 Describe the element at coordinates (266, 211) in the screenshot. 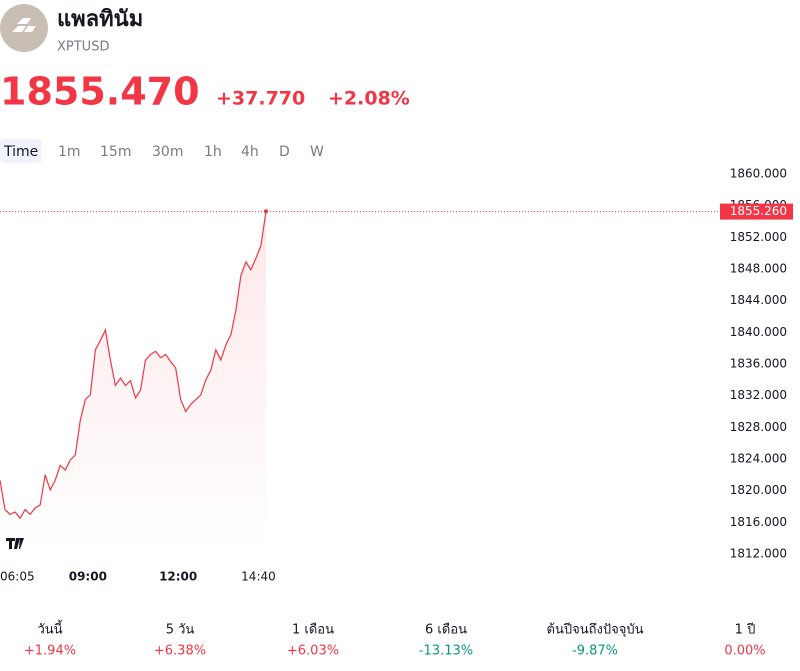

I see `last-point` at that location.